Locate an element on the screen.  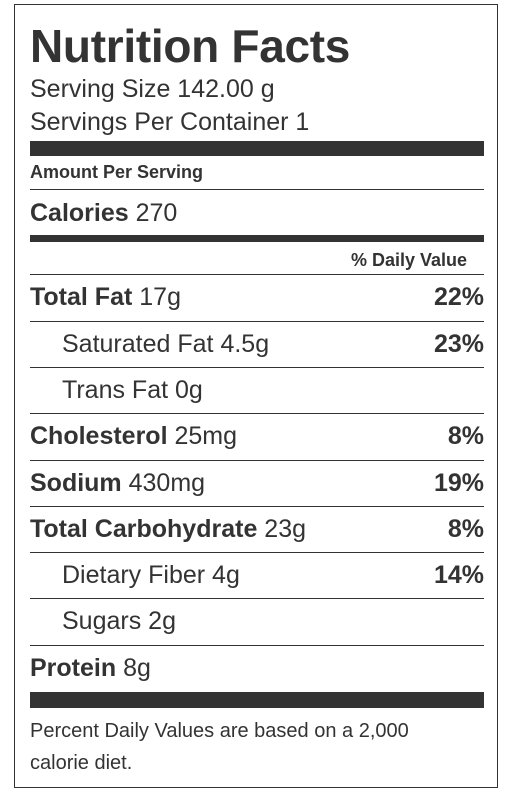
nutrient-amount: 23g is located at coordinates (285, 529).